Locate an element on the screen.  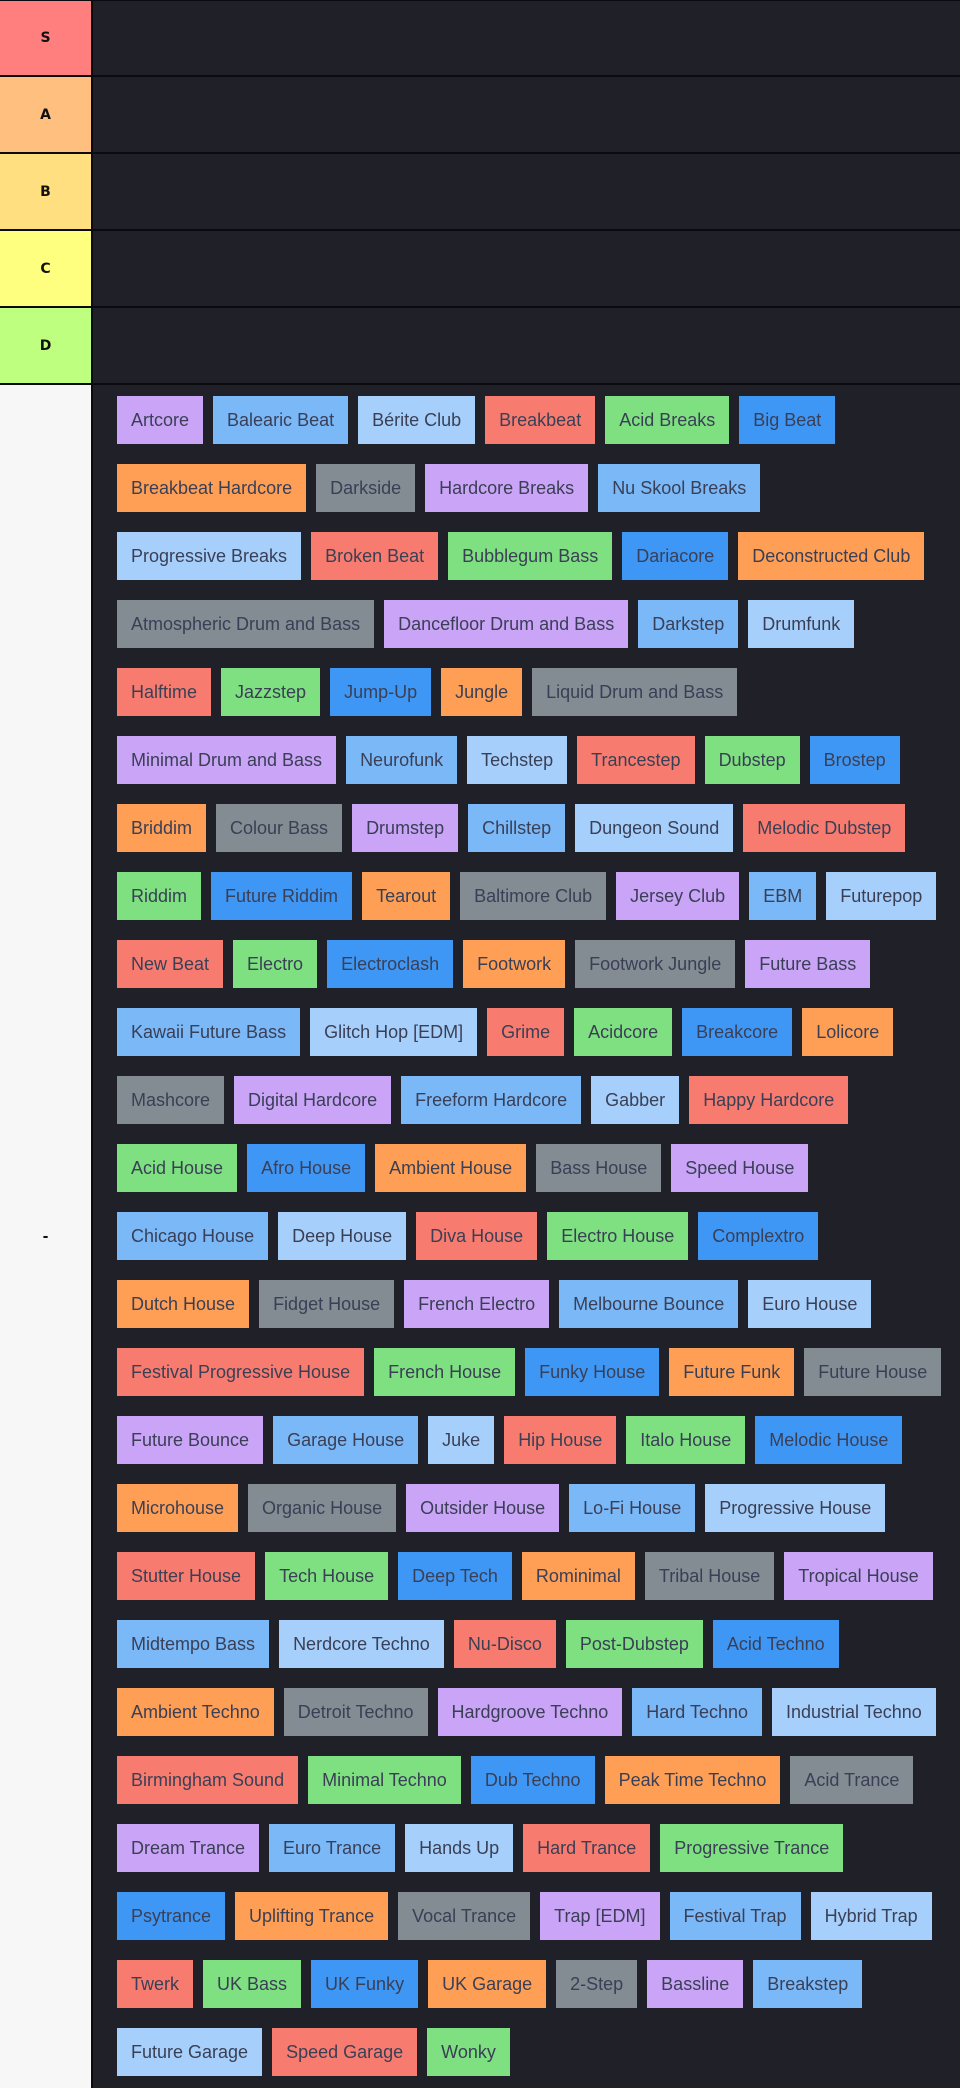
genre-item: Peak Time Techno is located at coordinates (692, 1780).